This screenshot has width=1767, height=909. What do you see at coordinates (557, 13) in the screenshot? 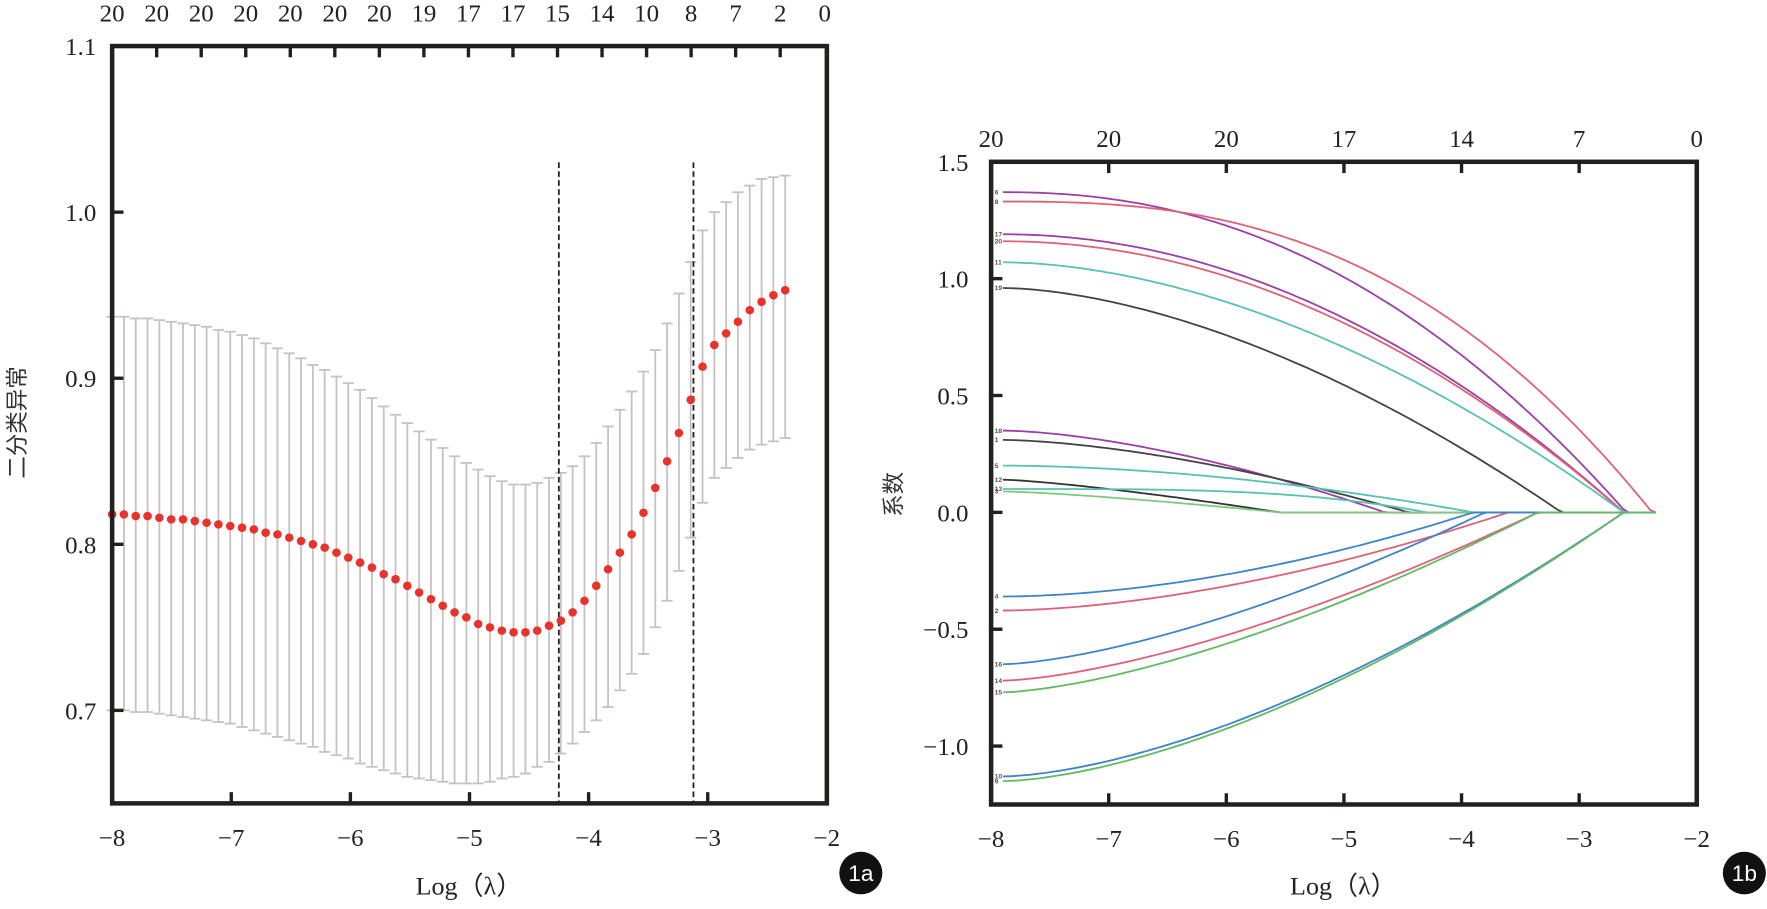
I see `top-tick-label: 15` at bounding box center [557, 13].